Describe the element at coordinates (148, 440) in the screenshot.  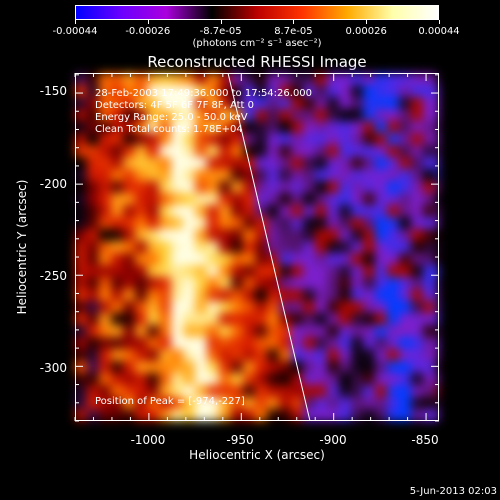
I see `x-tick-label: -1000` at that location.